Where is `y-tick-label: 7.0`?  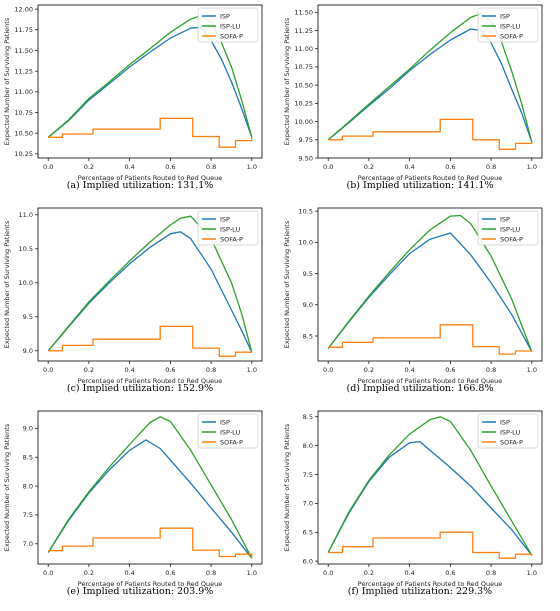 y-tick-label: 7.0 is located at coordinates (28, 544).